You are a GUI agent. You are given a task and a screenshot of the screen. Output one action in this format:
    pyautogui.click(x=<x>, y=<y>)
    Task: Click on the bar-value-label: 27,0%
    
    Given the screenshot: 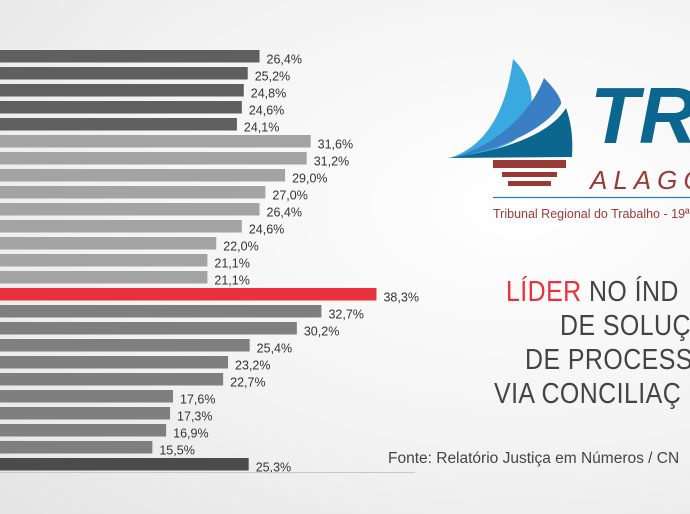 What is the action you would take?
    pyautogui.click(x=289, y=196)
    